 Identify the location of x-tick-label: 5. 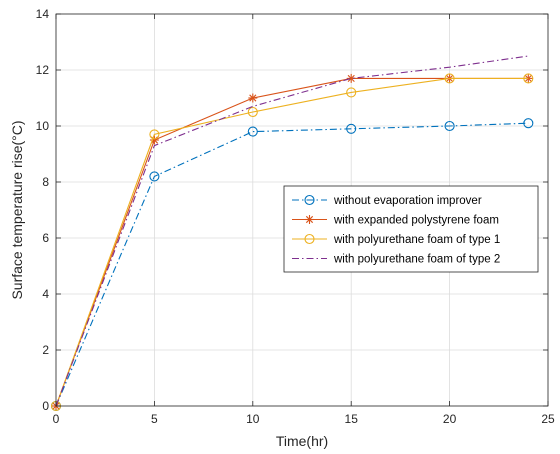
(154, 419).